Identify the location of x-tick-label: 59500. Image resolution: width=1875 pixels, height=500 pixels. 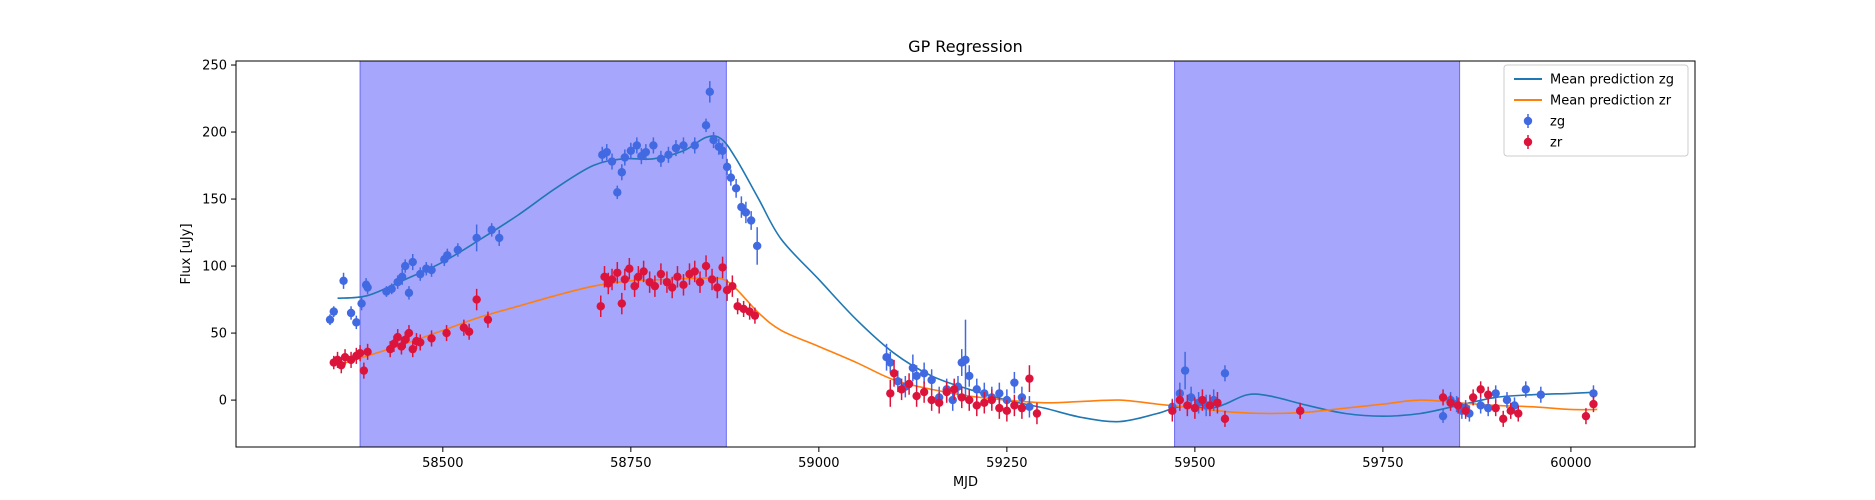
(1194, 463).